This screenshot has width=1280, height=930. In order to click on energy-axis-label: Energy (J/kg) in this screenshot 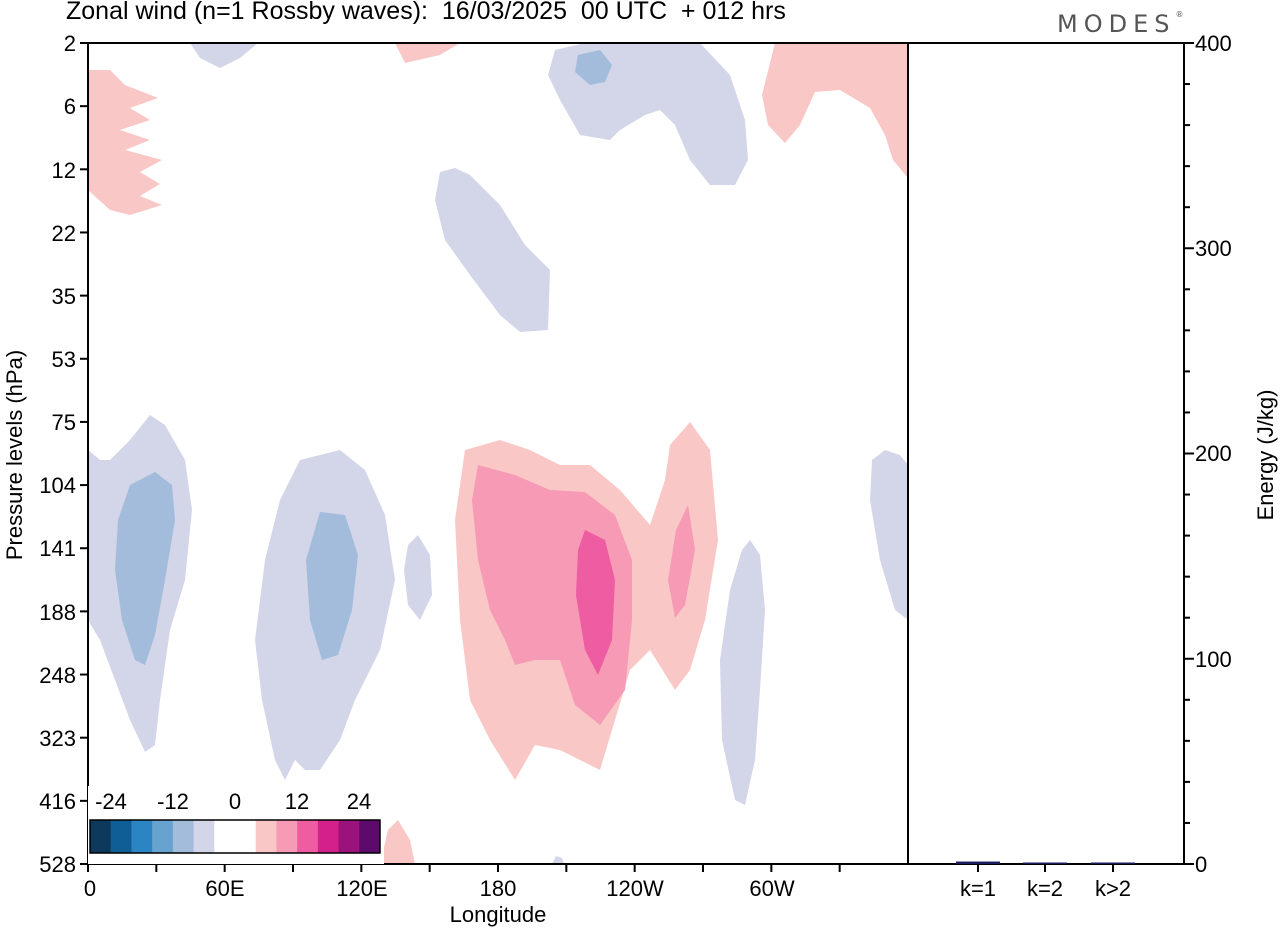, I will do `click(1265, 455)`.